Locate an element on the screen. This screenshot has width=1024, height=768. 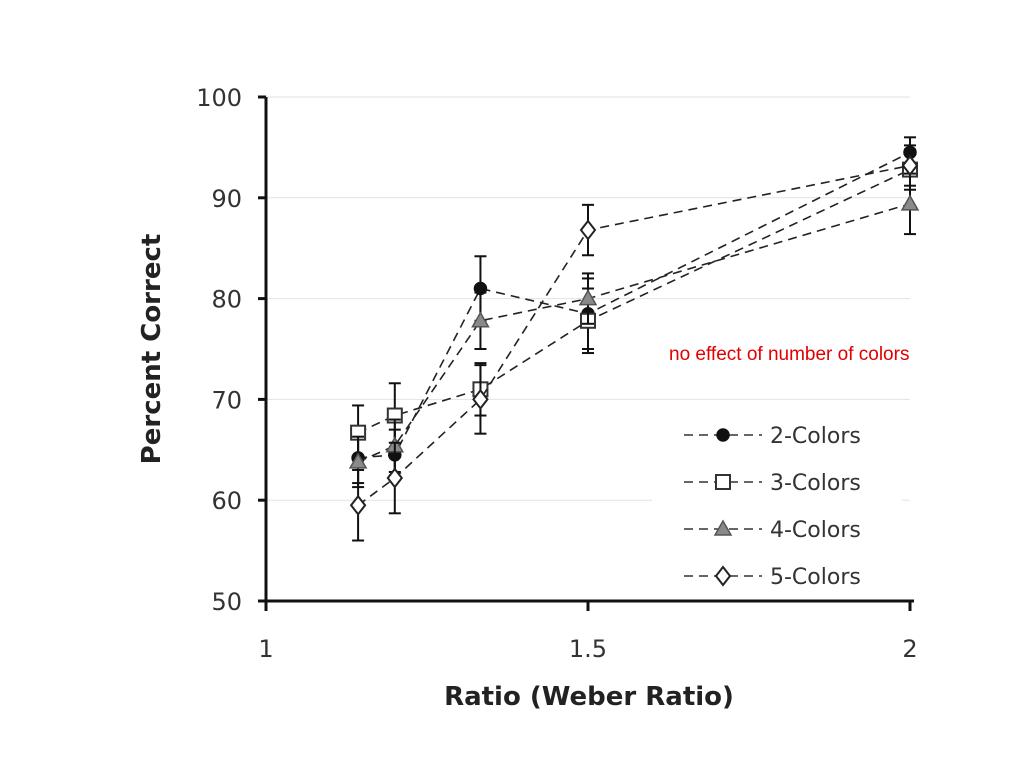
y-tick-label: 90 is located at coordinates (226, 199).